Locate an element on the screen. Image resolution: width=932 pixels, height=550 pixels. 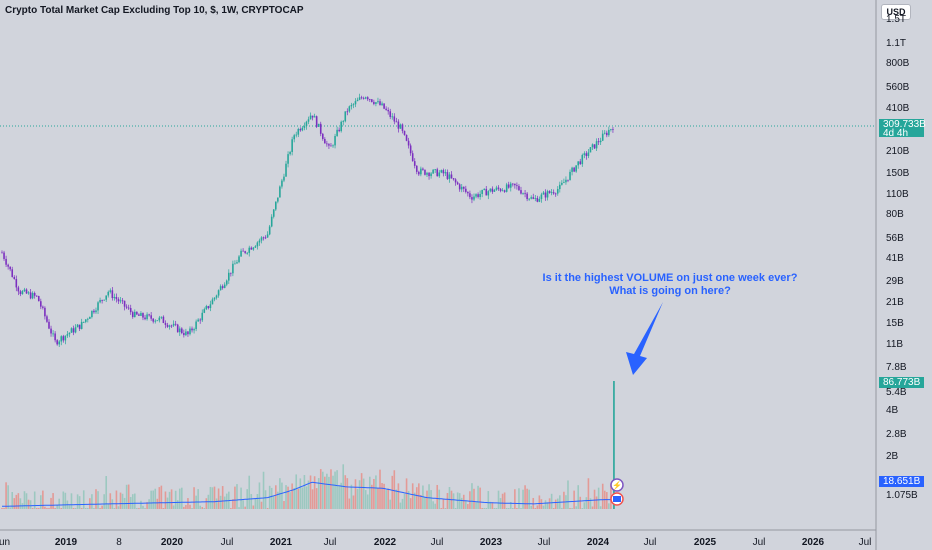
time-axis-label: 2020 is located at coordinates (172, 542).